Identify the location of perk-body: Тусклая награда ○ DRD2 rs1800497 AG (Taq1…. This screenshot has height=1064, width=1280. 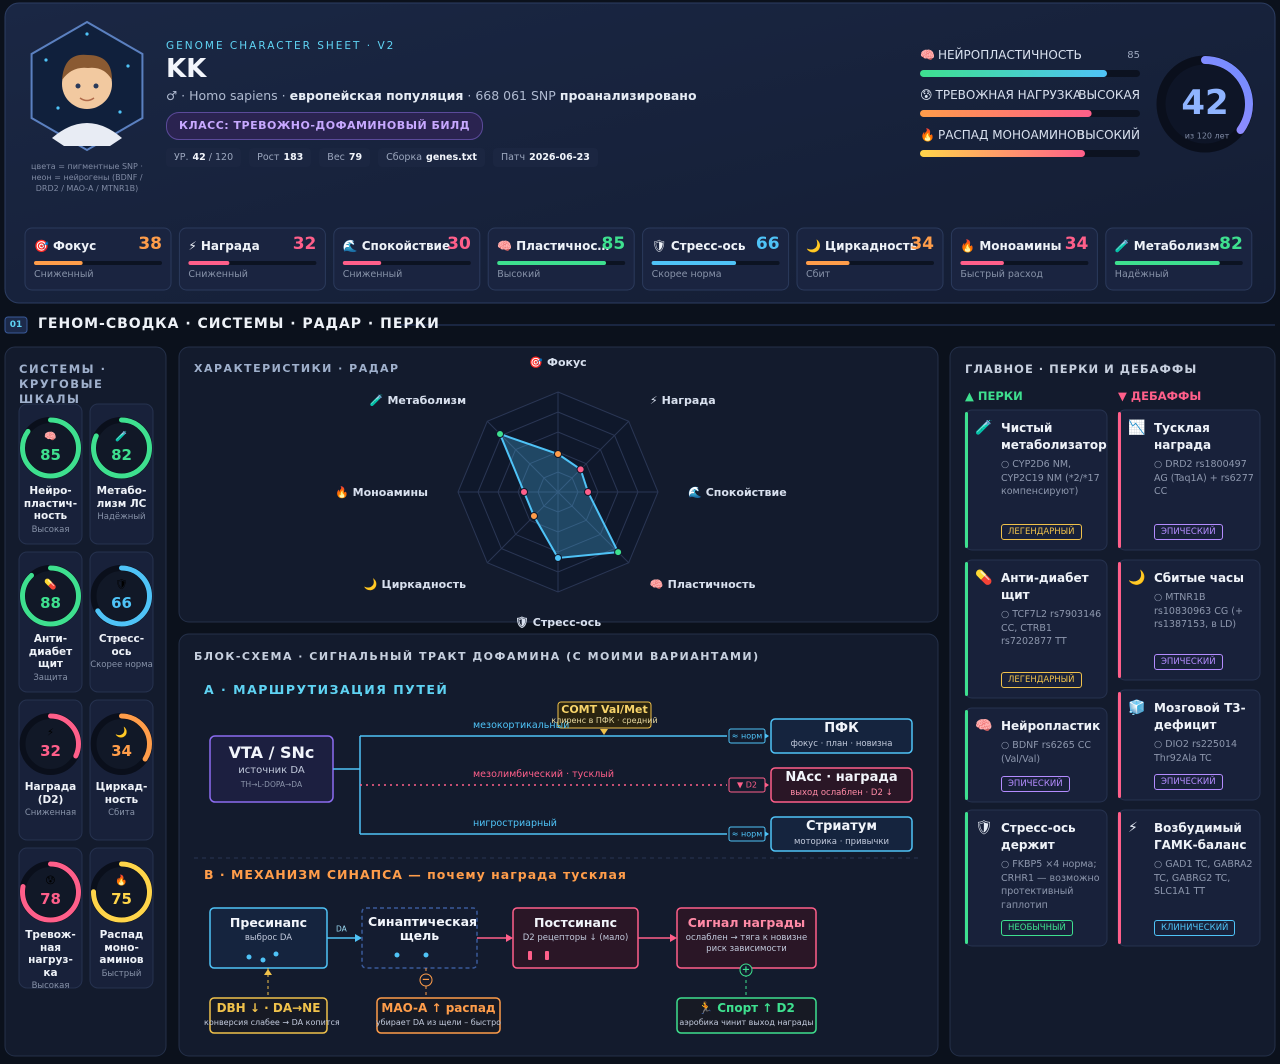
(1205, 480).